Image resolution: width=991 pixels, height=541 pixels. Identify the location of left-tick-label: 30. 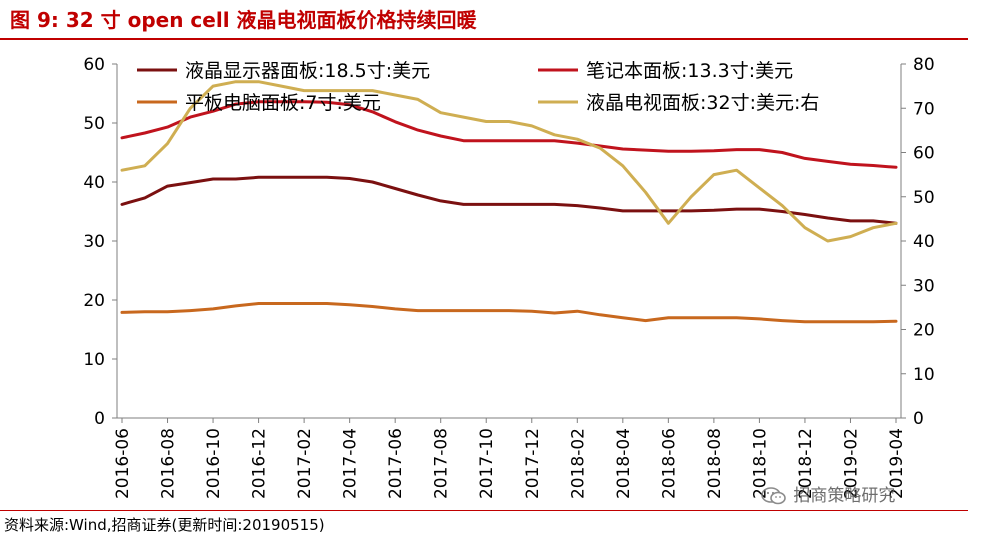
(94, 242).